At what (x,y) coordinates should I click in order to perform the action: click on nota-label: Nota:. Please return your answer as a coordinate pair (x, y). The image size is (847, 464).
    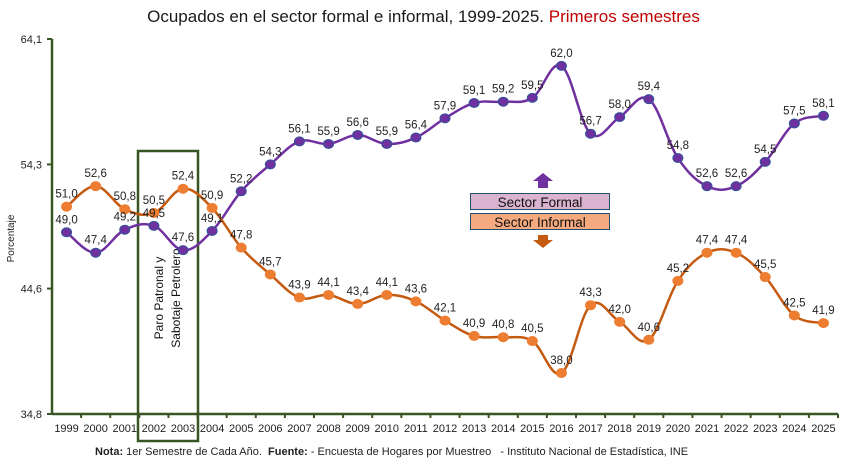
    Looking at the image, I should click on (109, 452).